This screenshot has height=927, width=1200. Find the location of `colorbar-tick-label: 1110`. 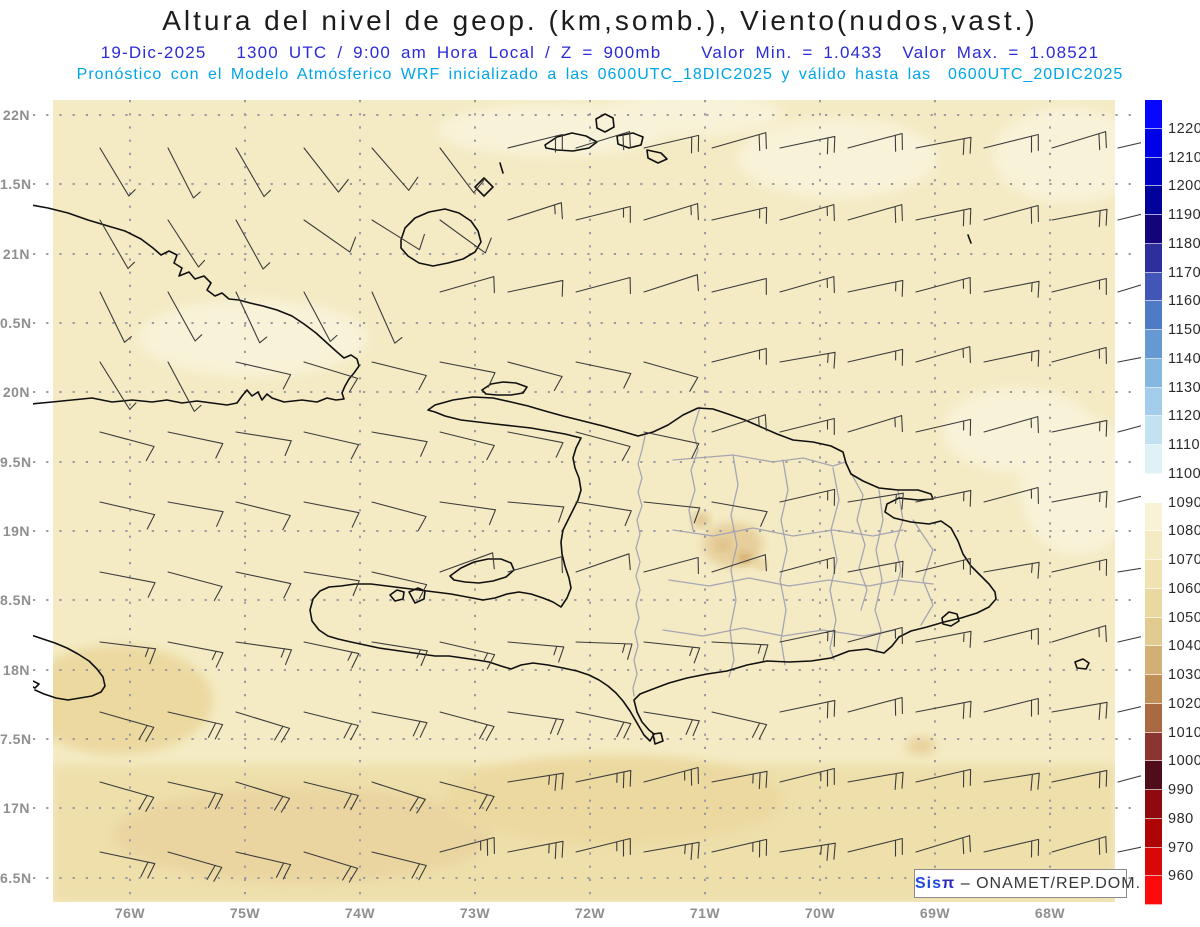

colorbar-tick-label: 1110 is located at coordinates (1184, 445).